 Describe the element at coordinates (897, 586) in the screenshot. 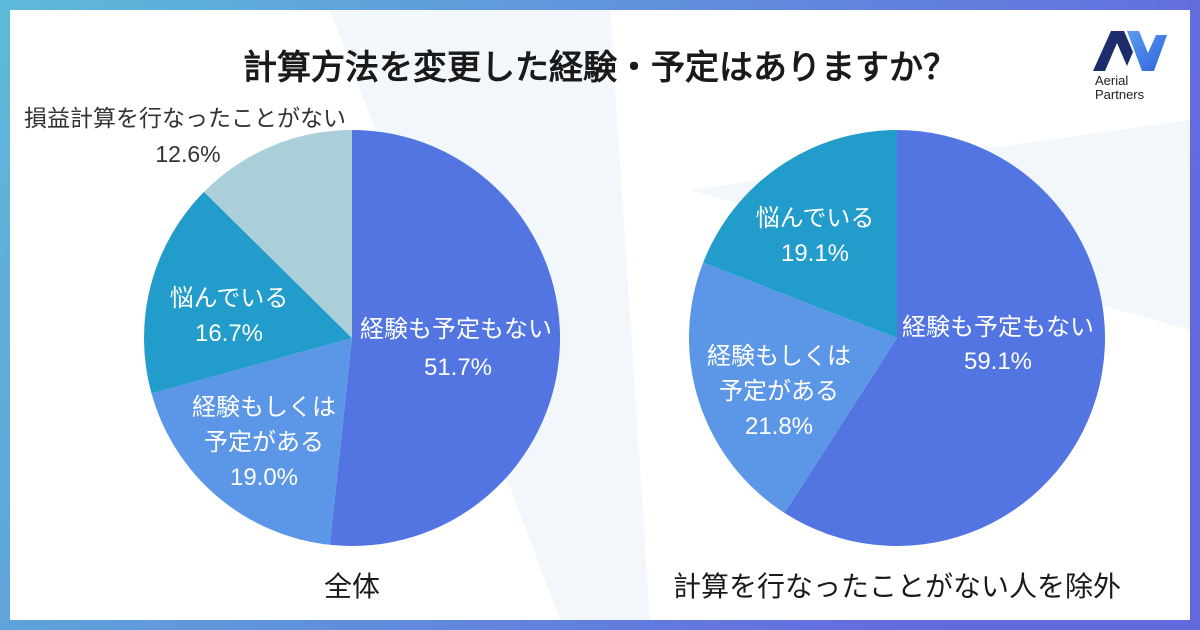

I see `pie-excluded-caption: 計算を行なったことがない人を除外` at that location.